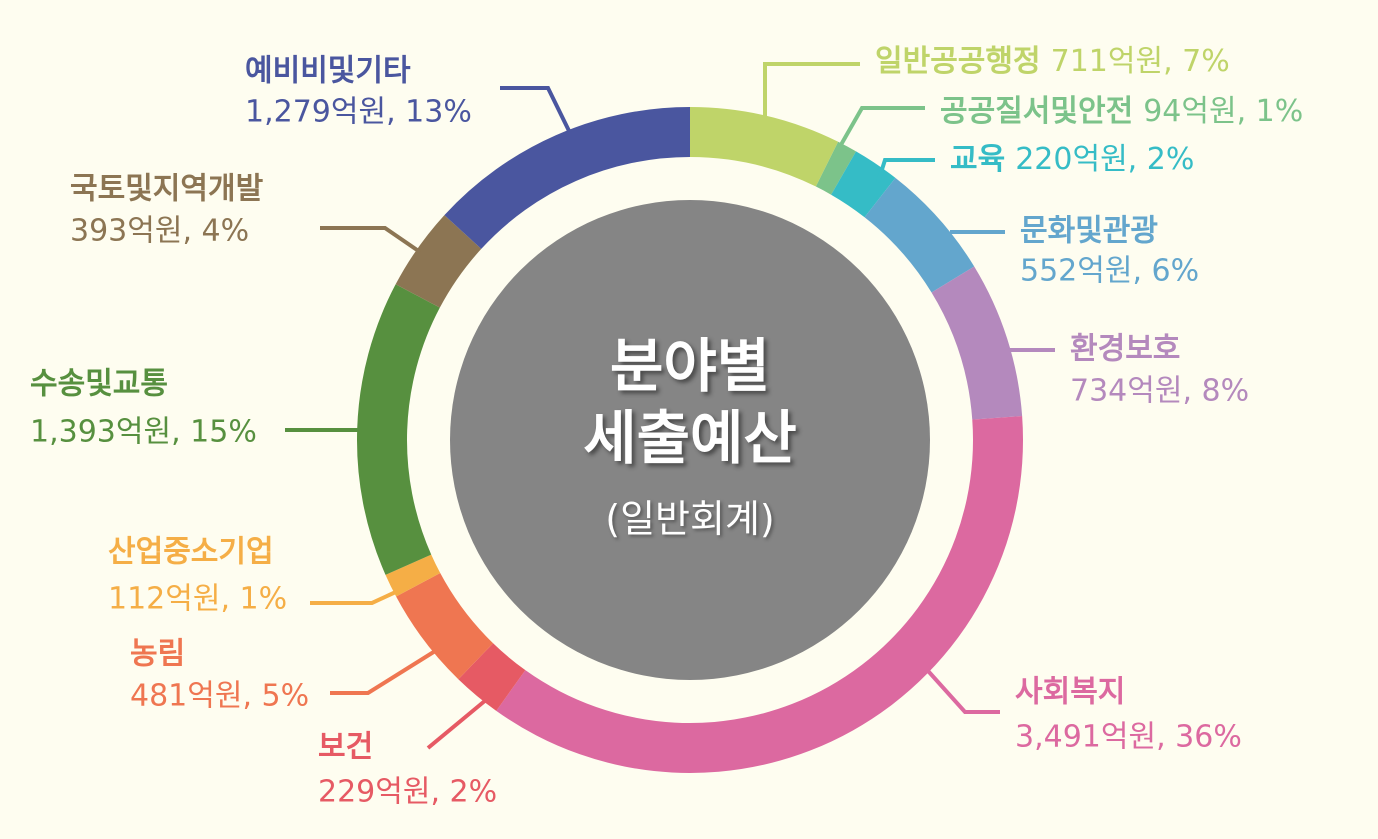  What do you see at coordinates (1109, 271) in the screenshot?
I see `value-label: 552억원, 6%` at bounding box center [1109, 271].